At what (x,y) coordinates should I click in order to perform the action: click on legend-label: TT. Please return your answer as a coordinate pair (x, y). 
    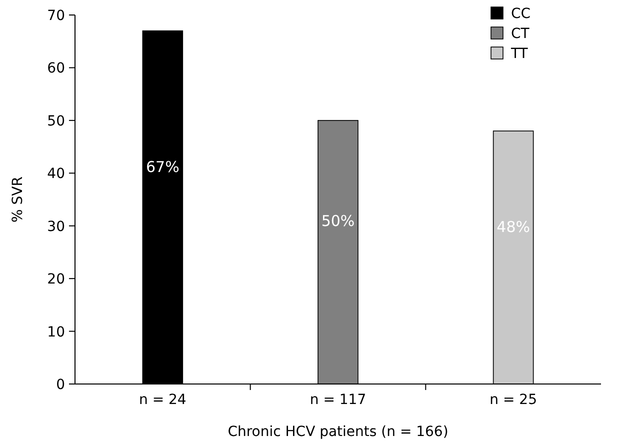
    Looking at the image, I should click on (519, 54).